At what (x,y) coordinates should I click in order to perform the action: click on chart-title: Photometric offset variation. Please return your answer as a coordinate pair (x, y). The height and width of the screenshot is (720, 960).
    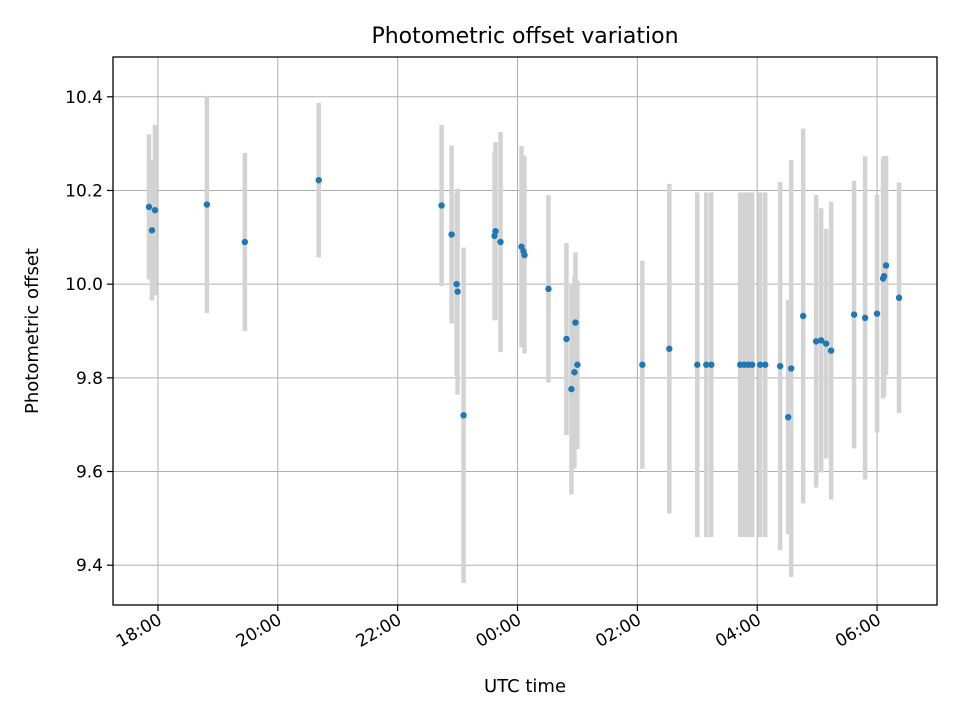
    Looking at the image, I should click on (524, 36).